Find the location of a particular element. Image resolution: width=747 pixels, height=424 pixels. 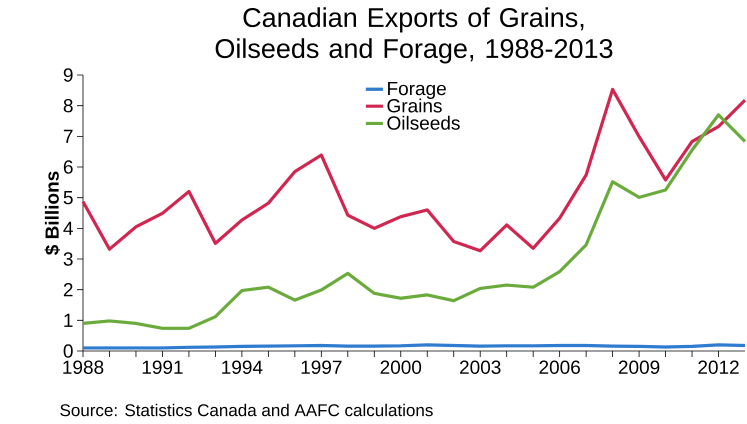

x-tick-label: 2006 is located at coordinates (559, 367).